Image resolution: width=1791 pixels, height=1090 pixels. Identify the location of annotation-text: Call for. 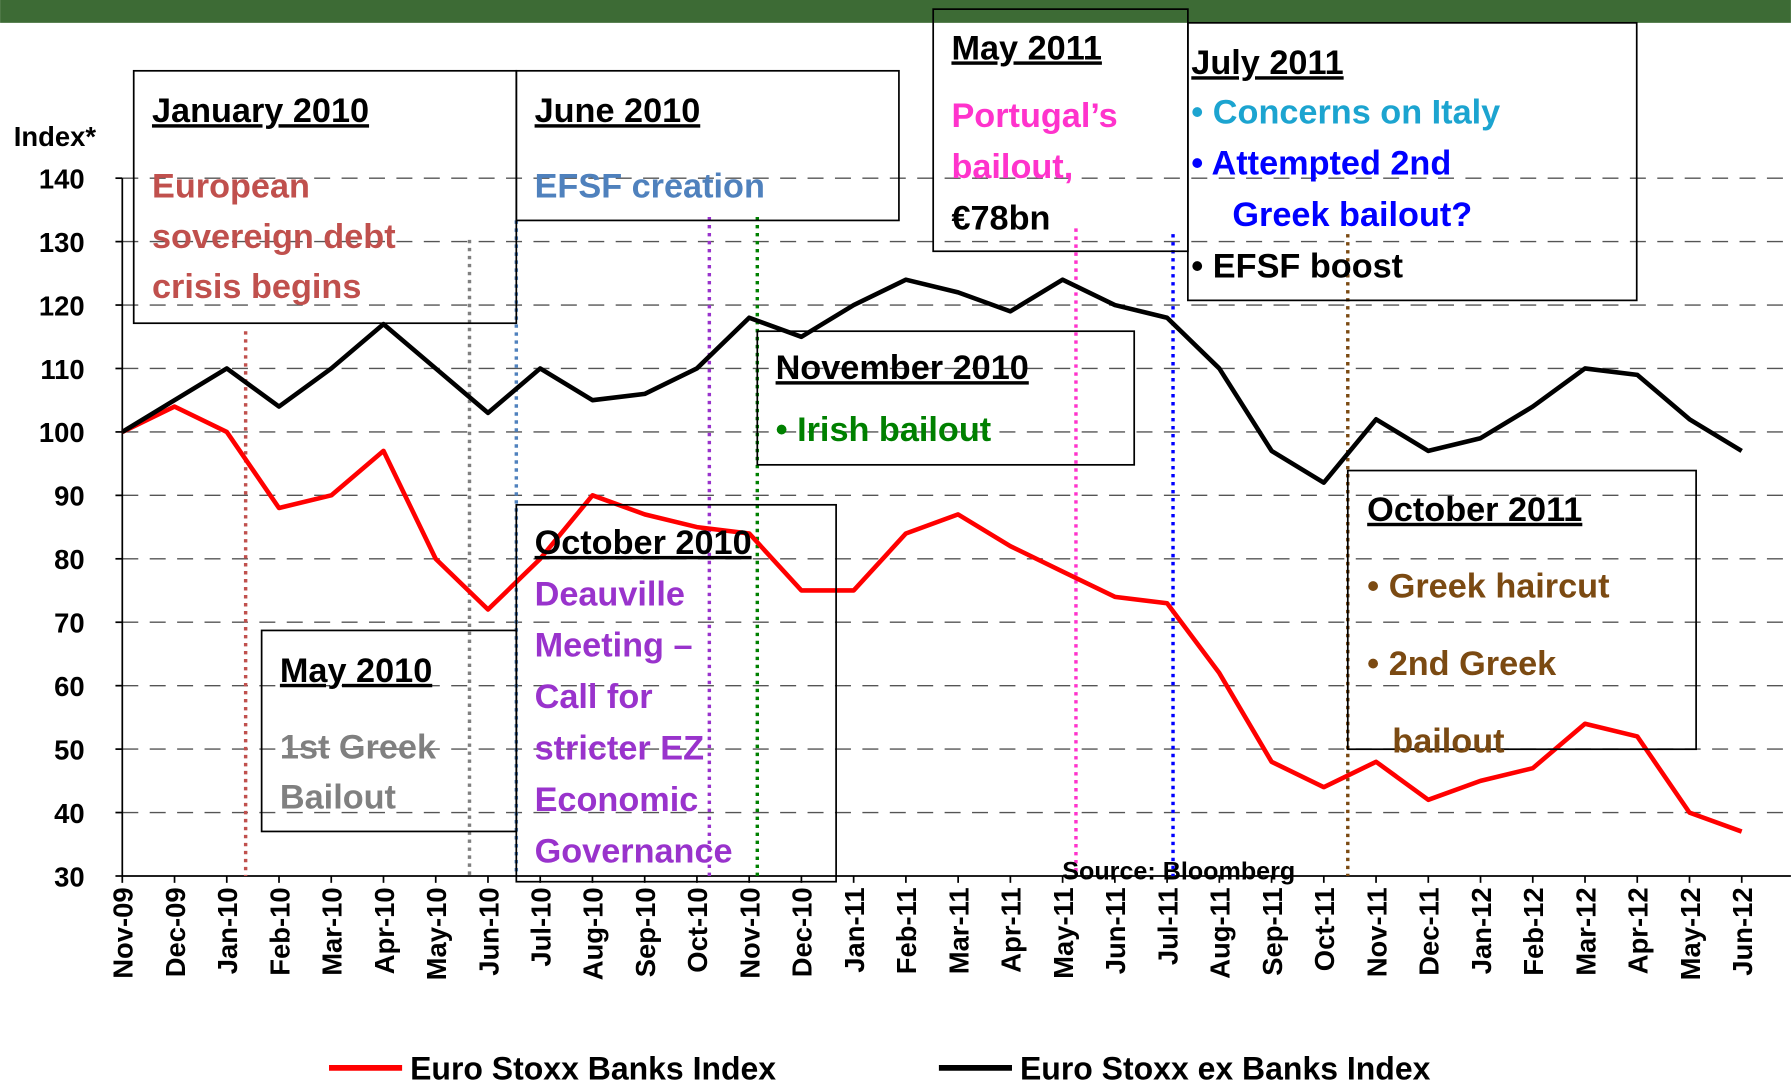
(594, 697).